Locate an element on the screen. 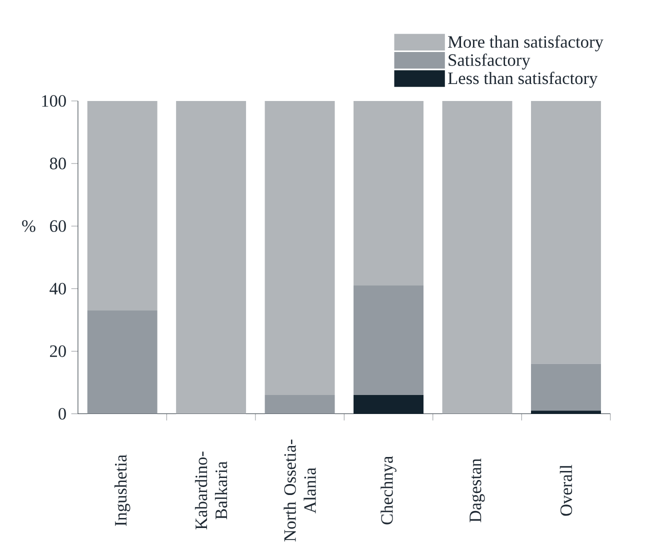 The height and width of the screenshot is (560, 653). y-tick-label: 80 is located at coordinates (58, 164).